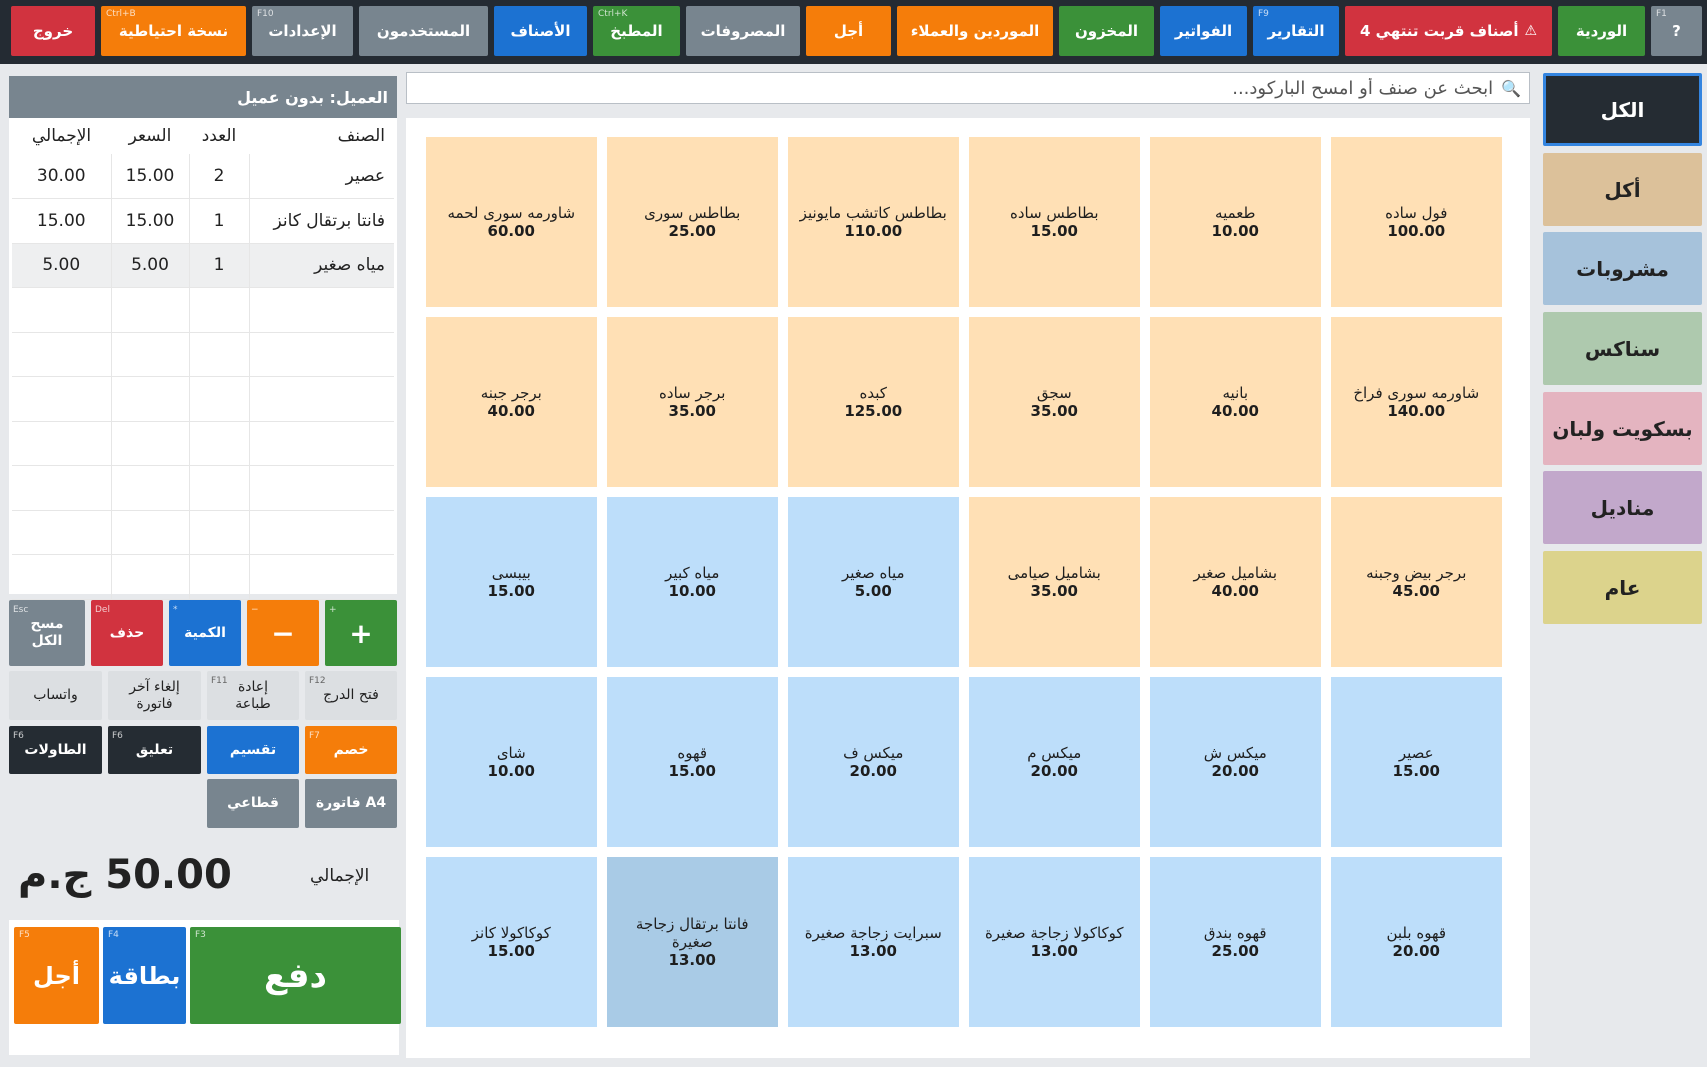 This screenshot has height=1067, width=1707. Describe the element at coordinates (873, 762) in the screenshot. I see `product-tile: ميكس ف 20.00` at that location.